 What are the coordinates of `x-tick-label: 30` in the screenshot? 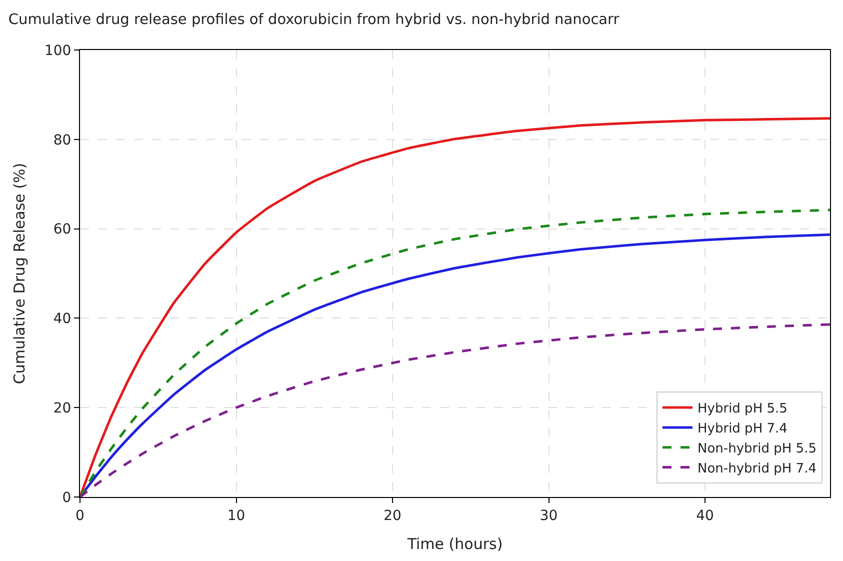 It's located at (549, 516).